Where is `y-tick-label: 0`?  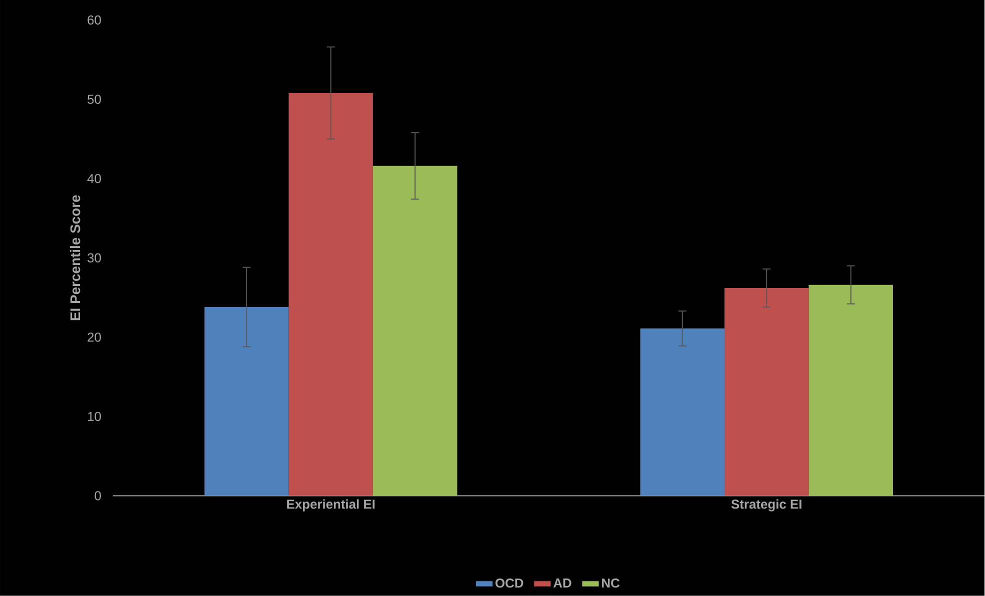
y-tick-label: 0 is located at coordinates (97, 495).